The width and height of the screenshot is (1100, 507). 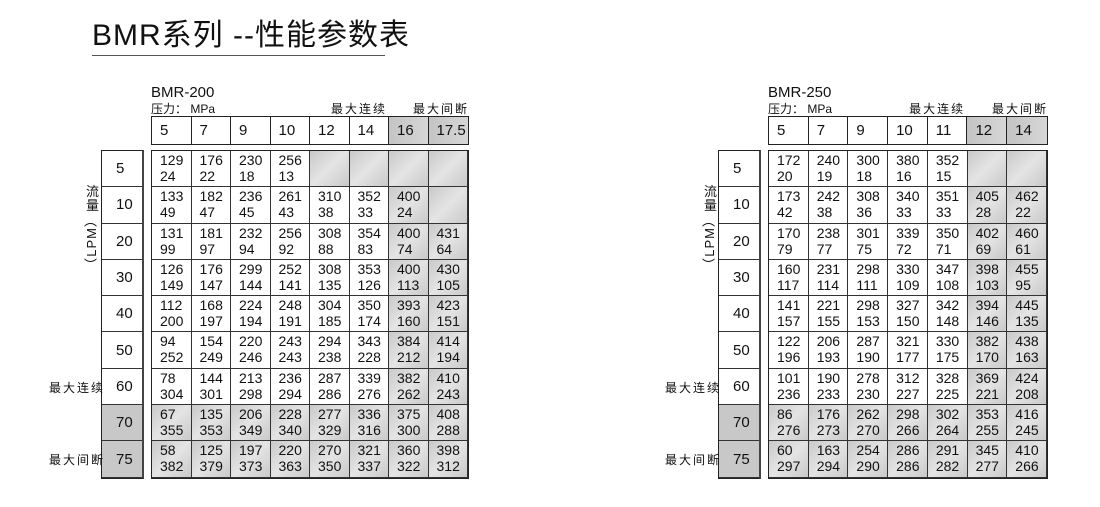 I want to click on torque-value: 350, so click(x=369, y=305).